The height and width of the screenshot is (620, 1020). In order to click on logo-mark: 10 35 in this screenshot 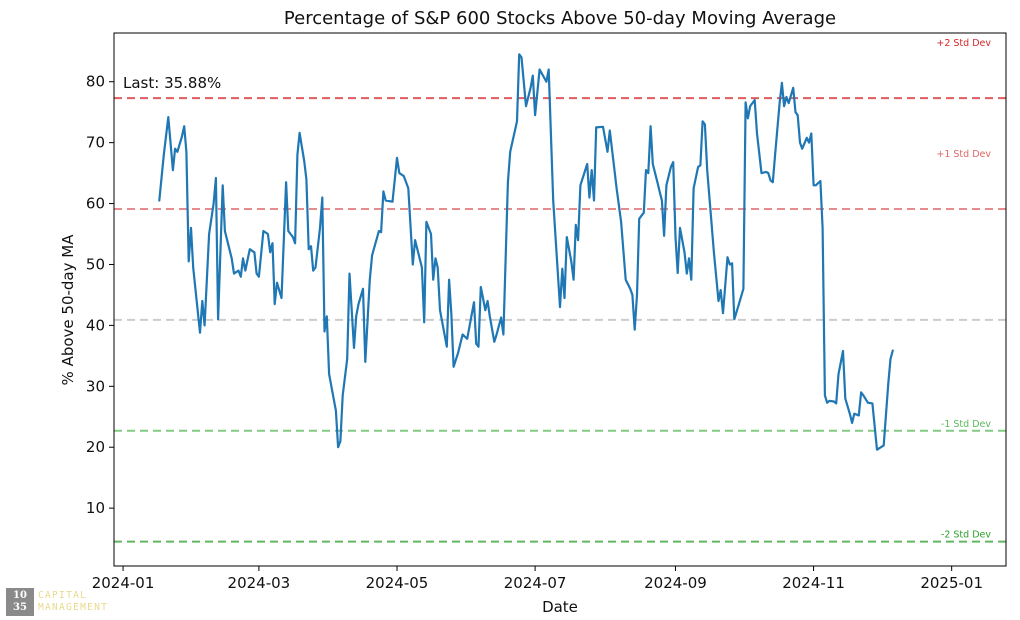, I will do `click(20, 602)`.